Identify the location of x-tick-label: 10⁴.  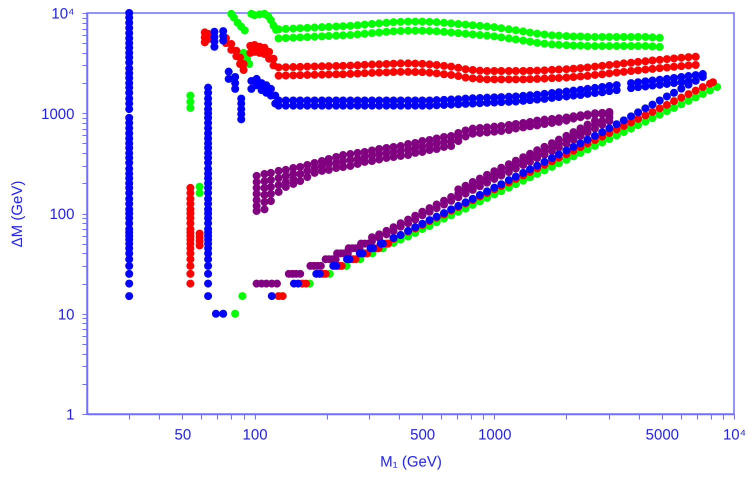
(734, 435).